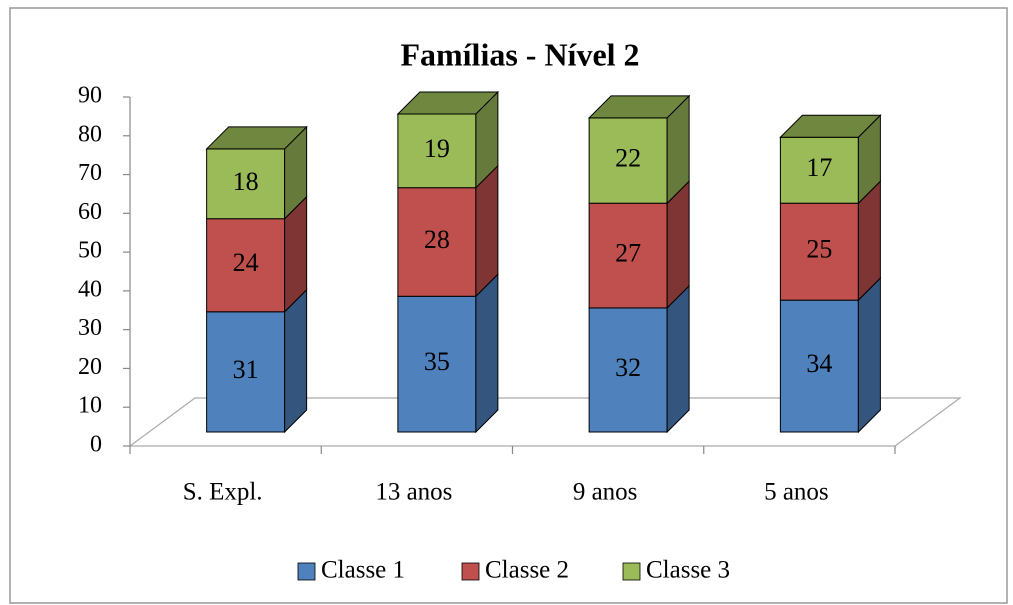 This screenshot has height=605, width=1013. What do you see at coordinates (90, 96) in the screenshot?
I see `y-tick-label: 90` at bounding box center [90, 96].